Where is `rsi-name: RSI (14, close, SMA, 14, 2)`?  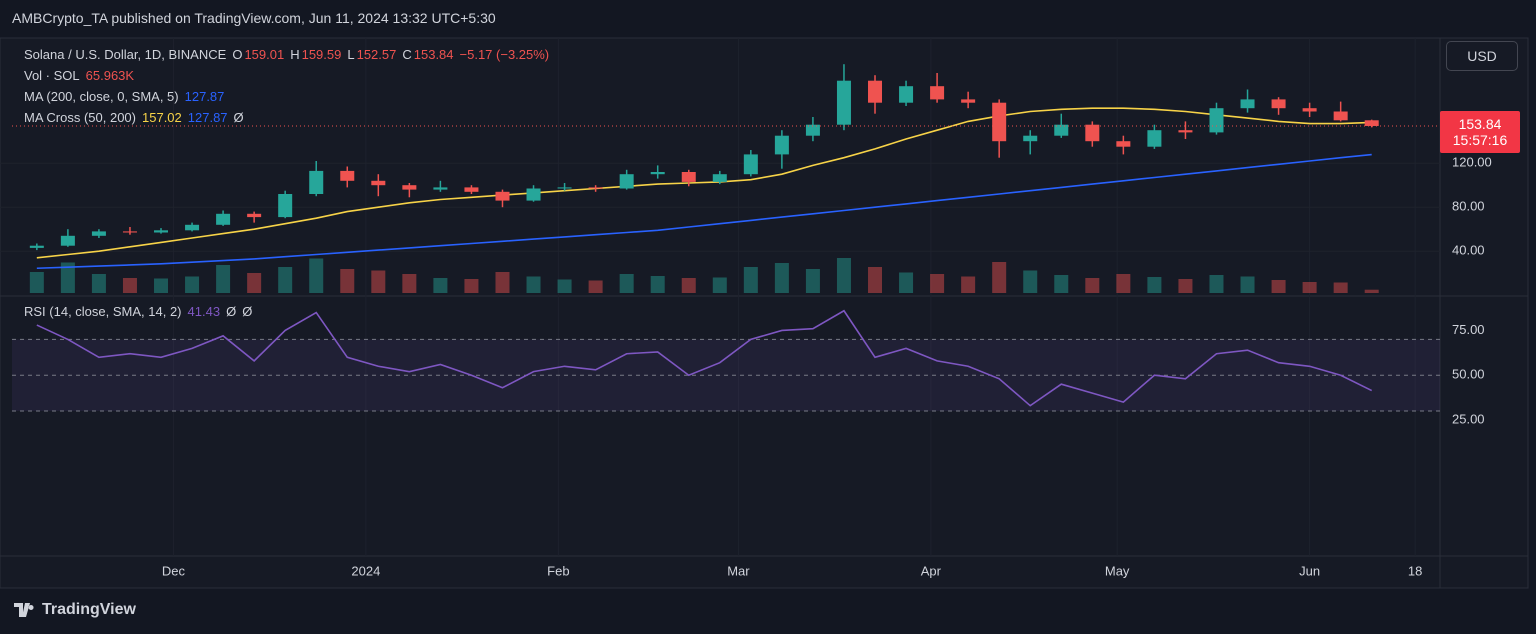
rsi-name: RSI (14, close, SMA, 14, 2) is located at coordinates (103, 311).